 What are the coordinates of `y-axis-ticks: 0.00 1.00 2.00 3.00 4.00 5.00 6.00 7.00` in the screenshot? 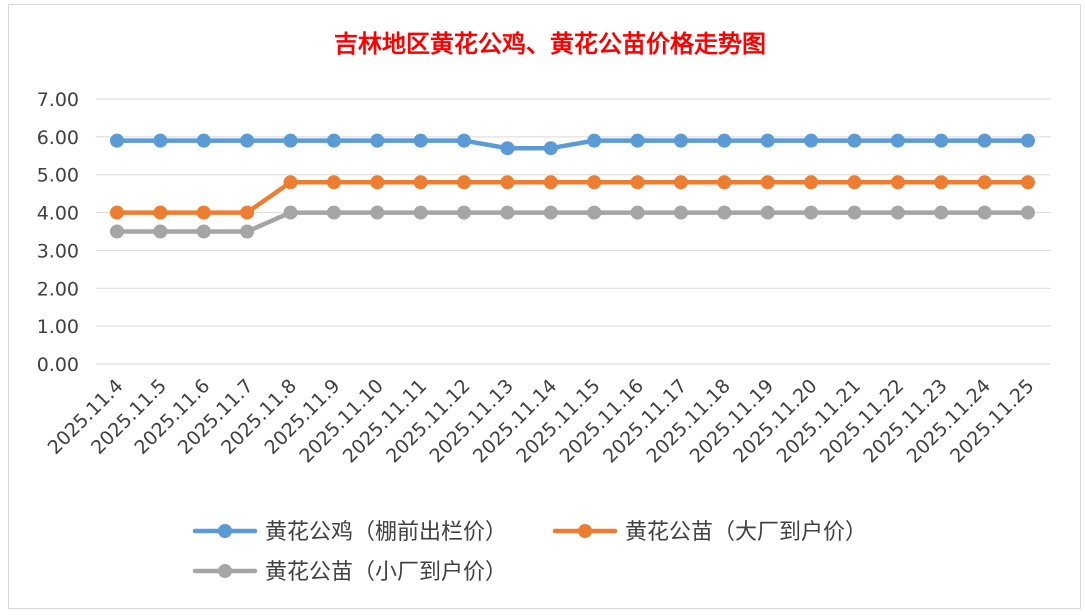 It's located at (58, 232).